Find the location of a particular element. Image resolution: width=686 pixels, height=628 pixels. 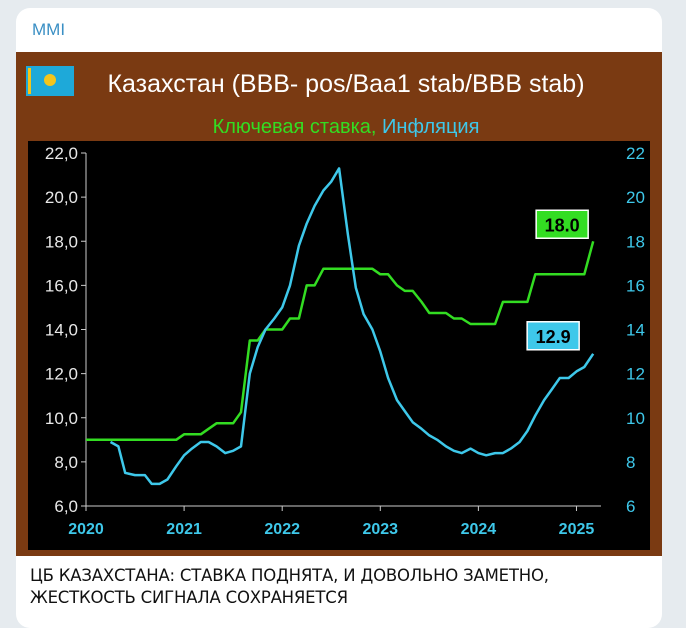

x-tick-label: 2024 is located at coordinates (479, 529).